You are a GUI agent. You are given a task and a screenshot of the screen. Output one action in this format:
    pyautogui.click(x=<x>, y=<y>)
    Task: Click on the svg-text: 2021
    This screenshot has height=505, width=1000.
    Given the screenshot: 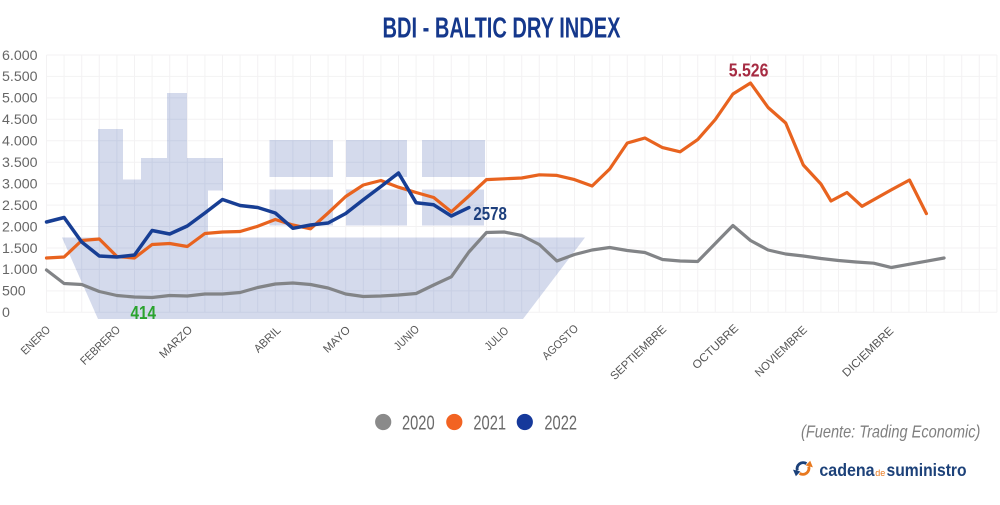 What is the action you would take?
    pyautogui.click(x=489, y=422)
    